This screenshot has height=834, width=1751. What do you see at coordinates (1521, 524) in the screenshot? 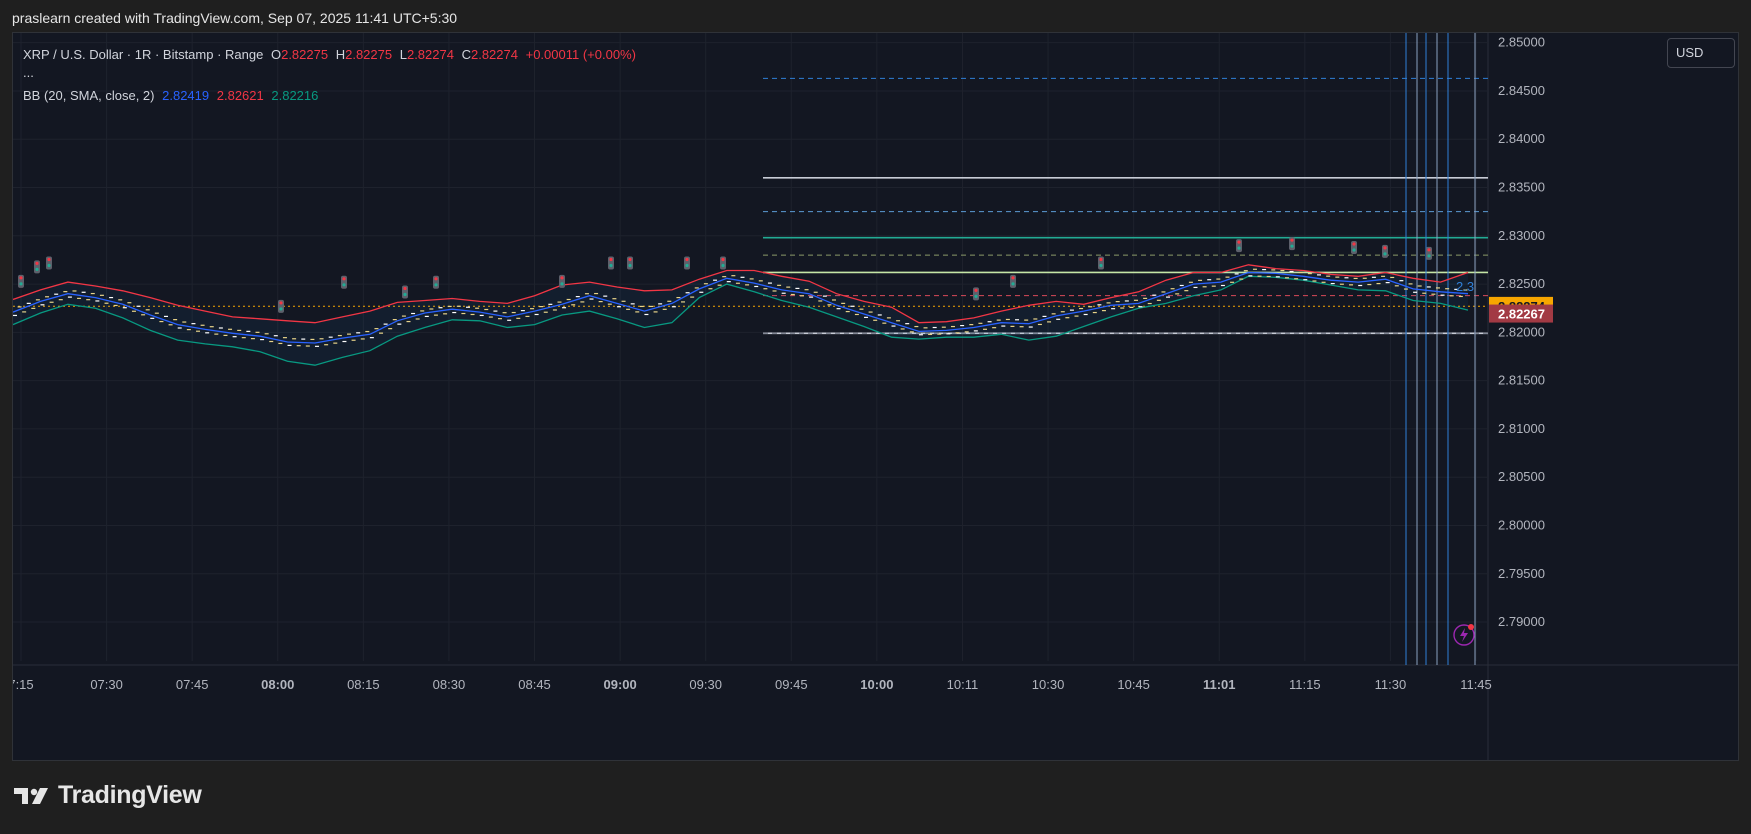
I see `y-tick-label: 2.80000` at bounding box center [1521, 524].